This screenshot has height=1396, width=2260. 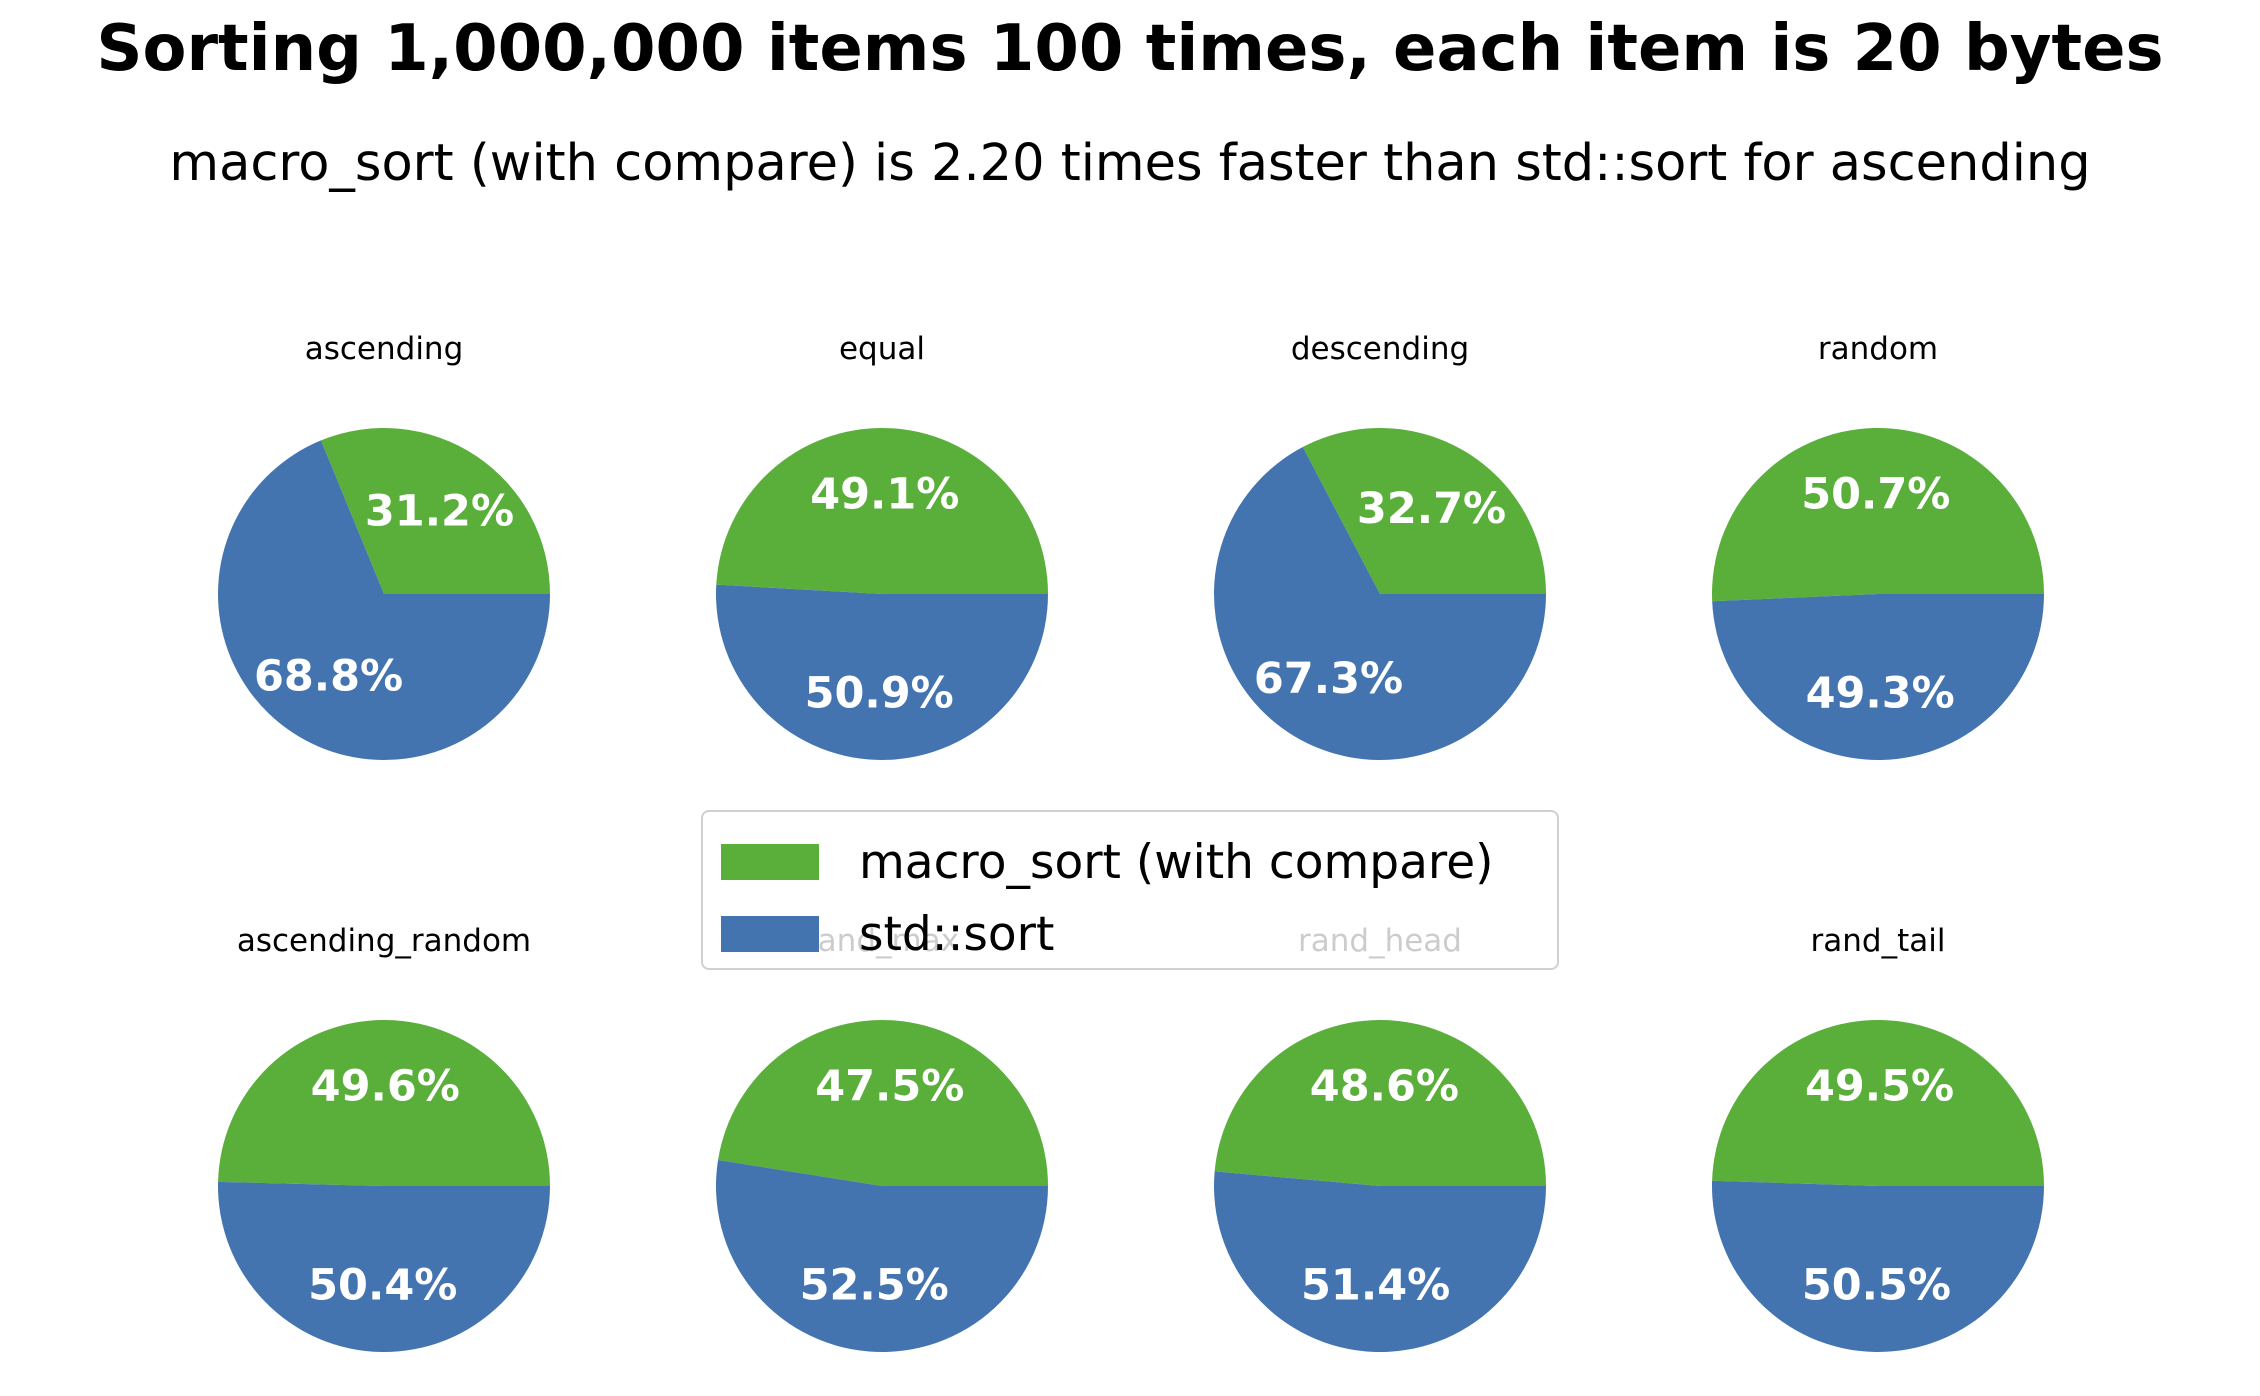 I want to click on pie-rand-head: rand_head48.6%51.4%, so click(x=1379, y=1138).